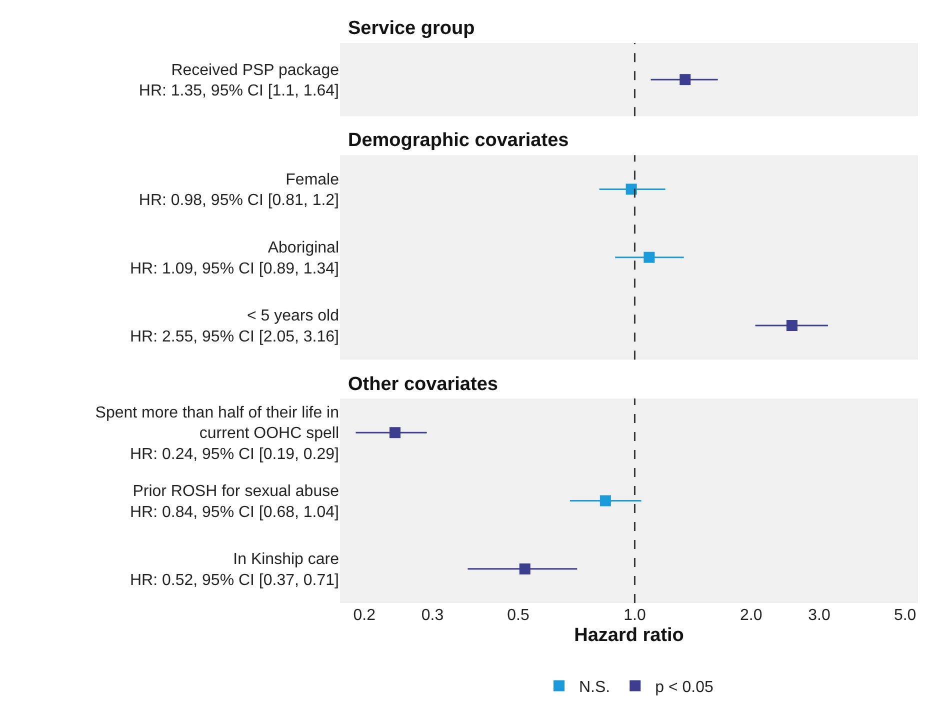 This screenshot has height=715, width=932. I want to click on y-tick-label: In Kinship care HR: 0.52, 95% CI [0.37, 0.71], so click(235, 570).